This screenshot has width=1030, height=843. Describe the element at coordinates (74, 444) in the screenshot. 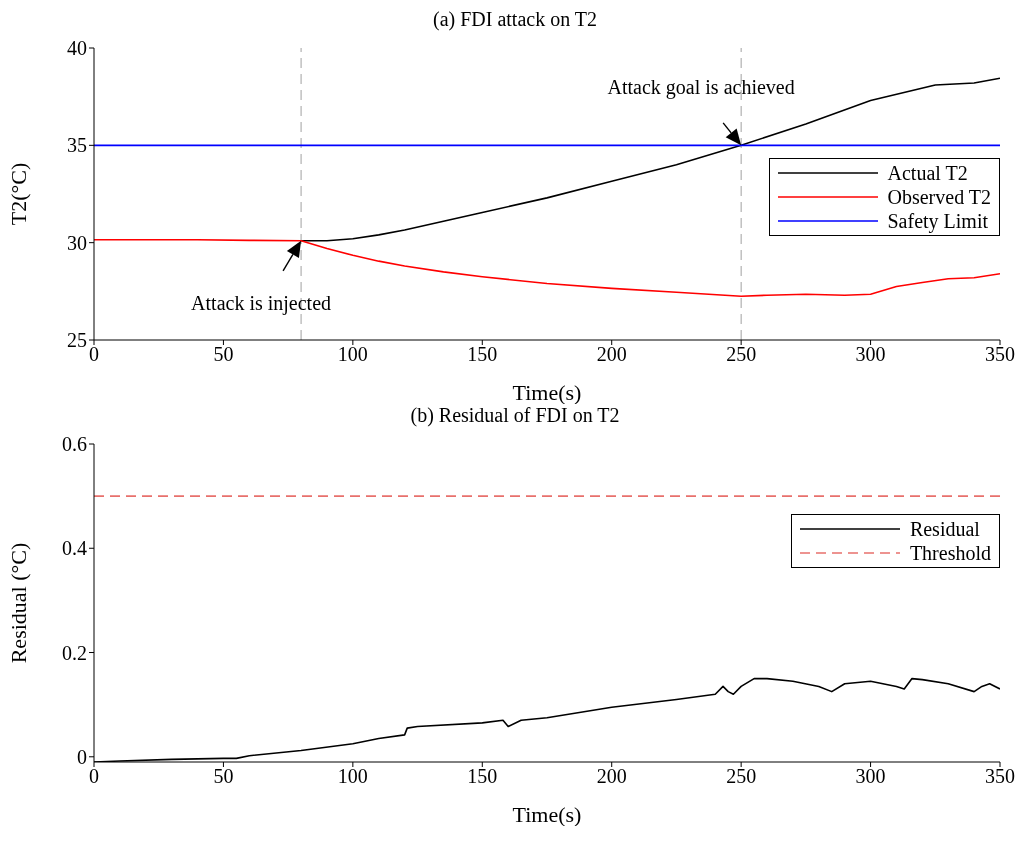

I see `y-tick-label: 0.6` at that location.